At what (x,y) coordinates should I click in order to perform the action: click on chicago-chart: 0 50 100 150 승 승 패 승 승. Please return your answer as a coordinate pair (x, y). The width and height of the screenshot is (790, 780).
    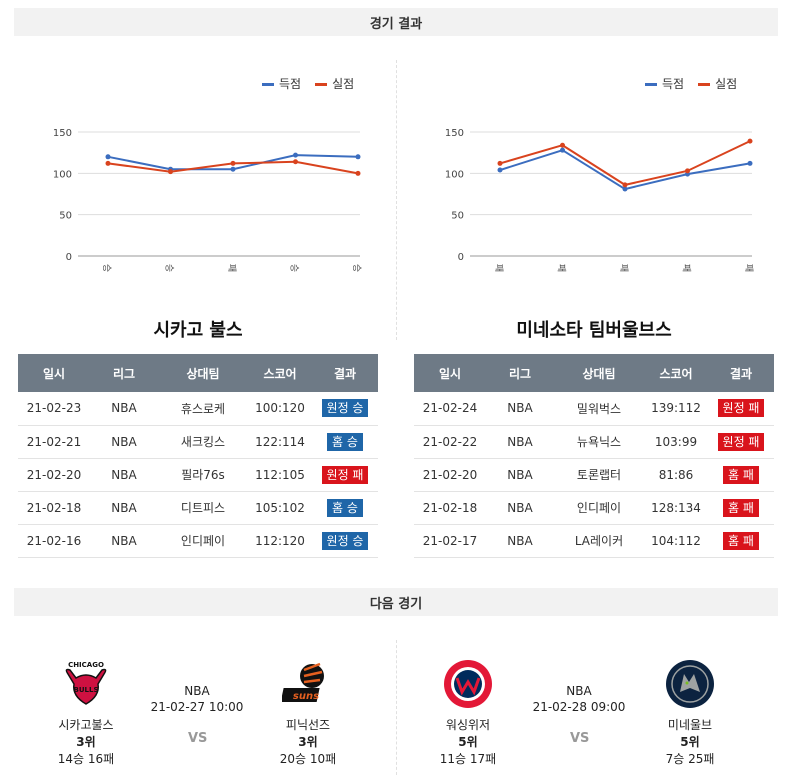
    Looking at the image, I should click on (199, 170).